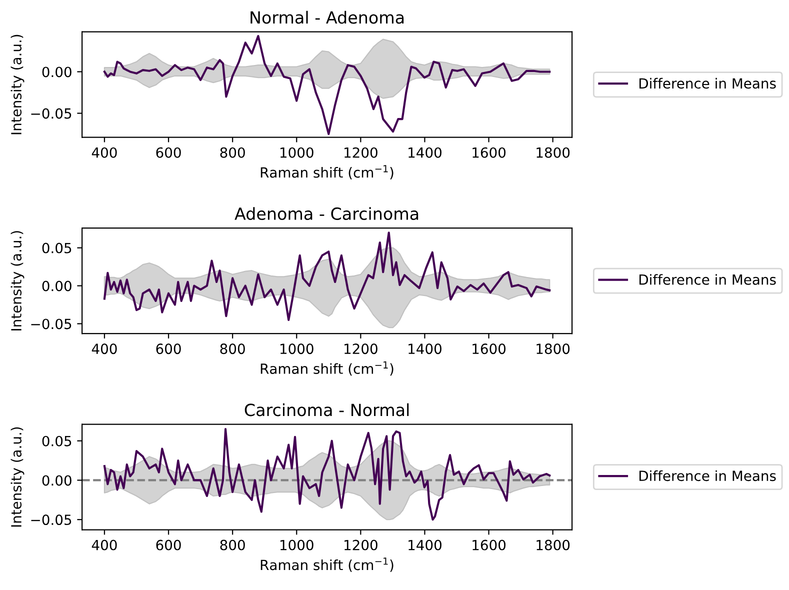 The height and width of the screenshot is (590, 789). I want to click on chart-title: Adenoma - Carcinoma, so click(326, 213).